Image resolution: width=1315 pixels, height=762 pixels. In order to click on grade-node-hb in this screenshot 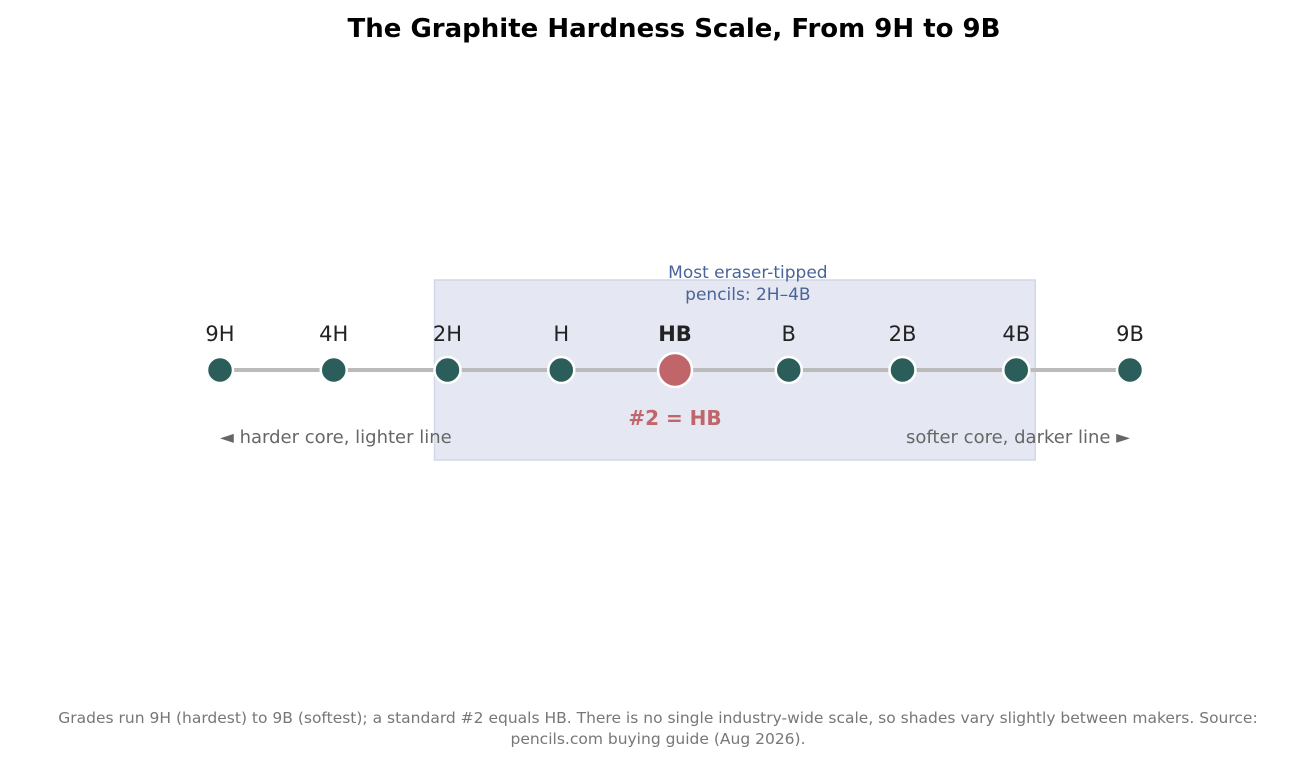, I will do `click(675, 370)`.